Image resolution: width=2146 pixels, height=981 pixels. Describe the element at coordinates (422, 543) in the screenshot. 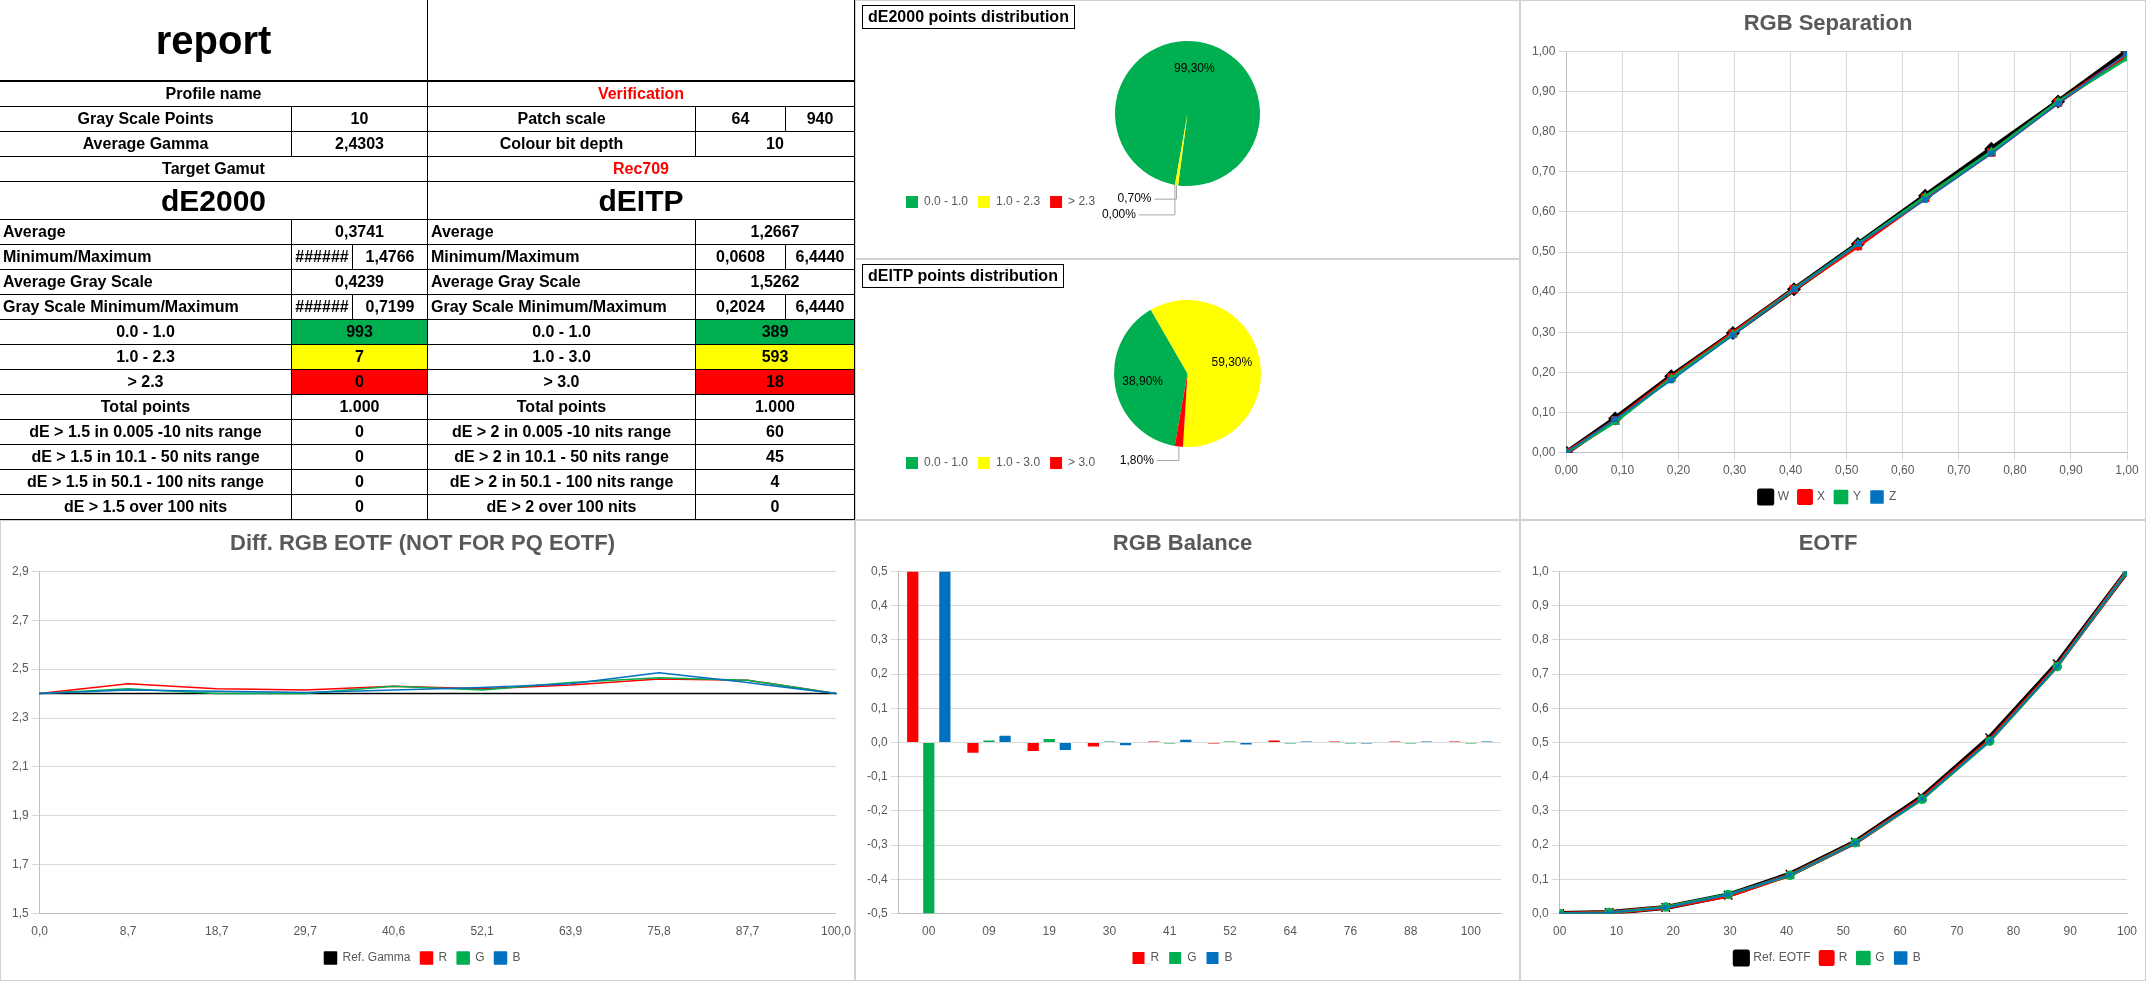

I see `chart-title: Diff. RGB EOTF (NOT FOR PQ EOTF)` at that location.